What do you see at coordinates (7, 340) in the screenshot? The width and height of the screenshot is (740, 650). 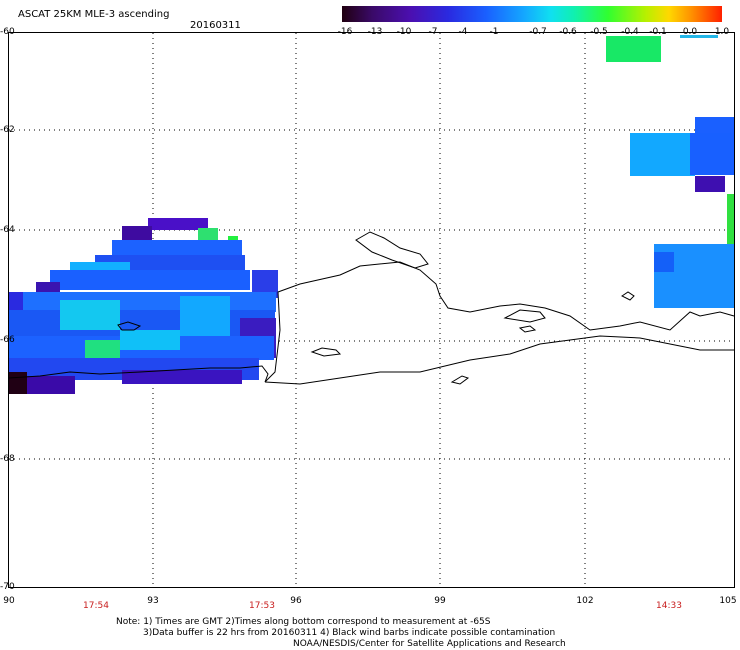 I see `y-axis-label: -66` at bounding box center [7, 340].